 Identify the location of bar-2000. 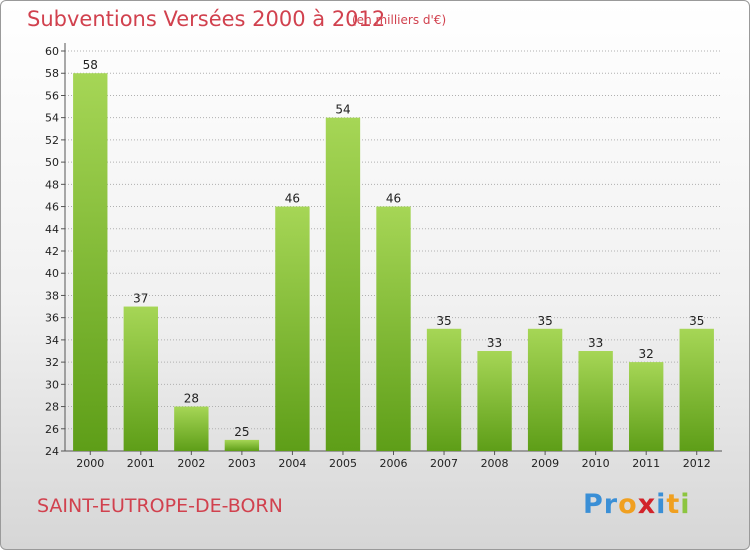
(90, 262).